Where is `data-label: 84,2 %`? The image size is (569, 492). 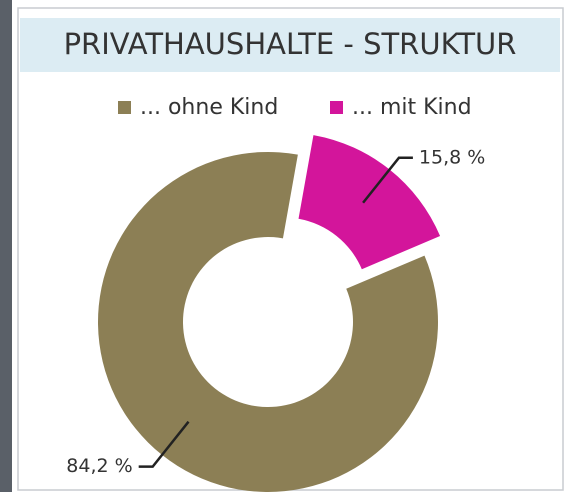 data-label: 84,2 % is located at coordinates (99, 466).